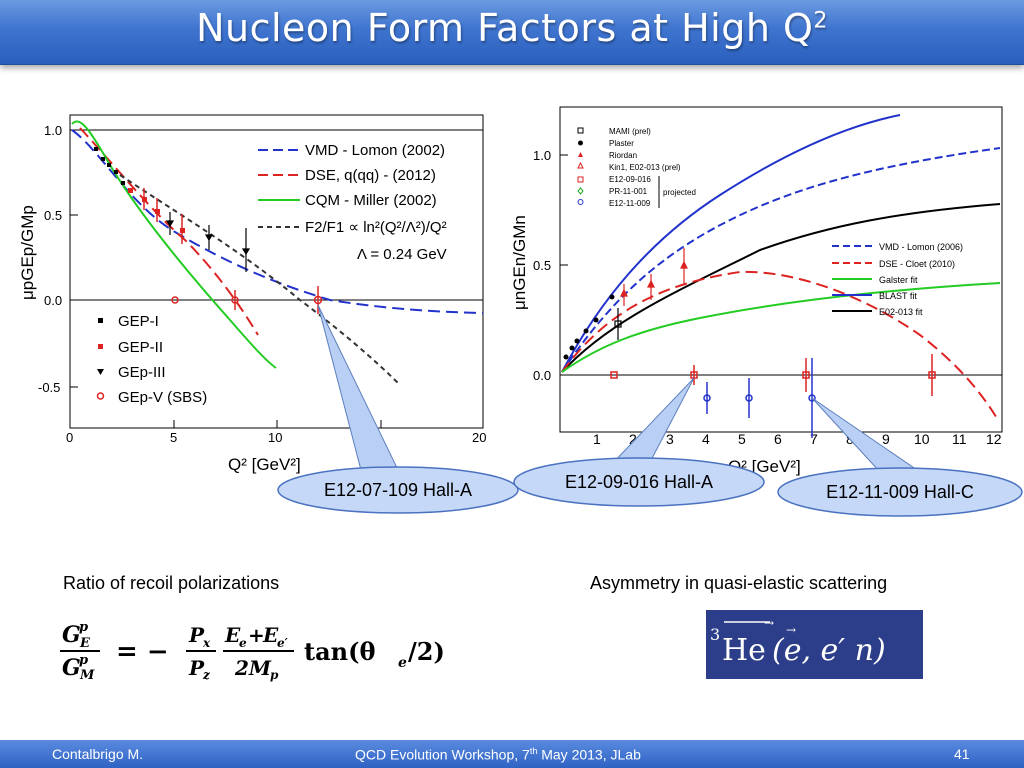 Image resolution: width=1024 pixels, height=768 pixels. Describe the element at coordinates (900, 457) in the screenshot. I see `callout-right: E12-11-009 Hall-C` at that location.